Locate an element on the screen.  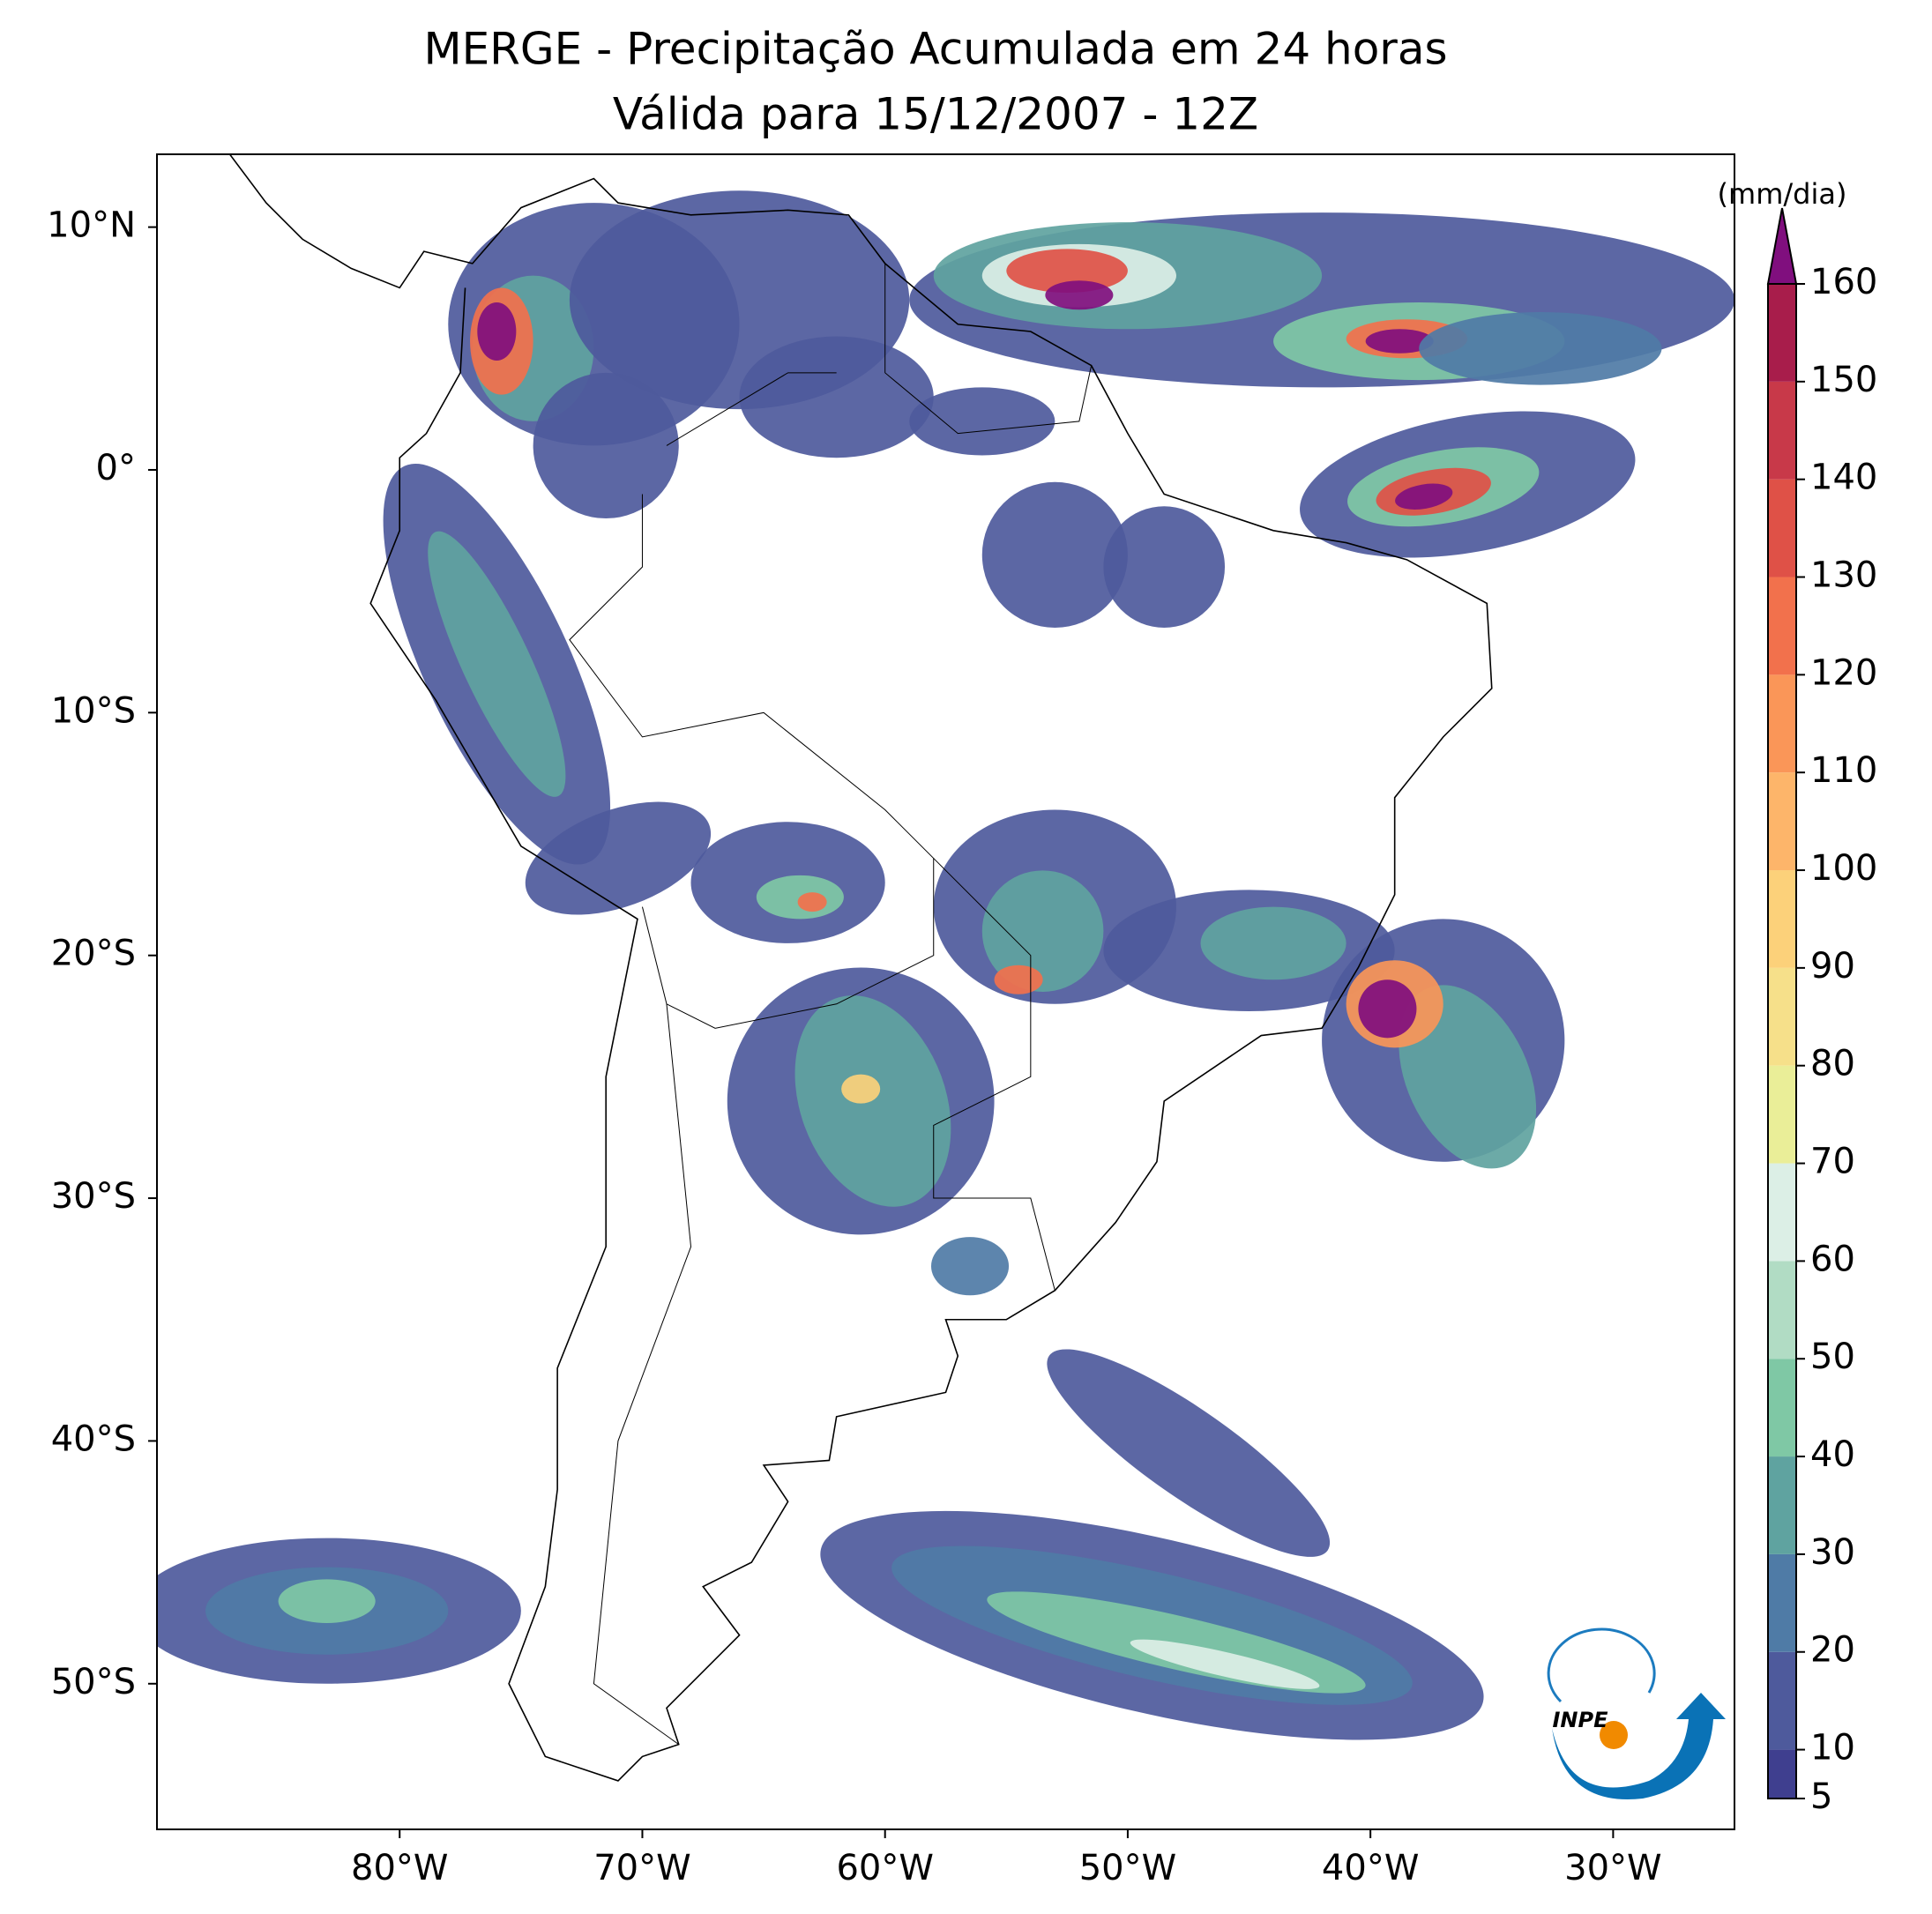
colorbar-tick-label: 140 is located at coordinates (1843, 478).